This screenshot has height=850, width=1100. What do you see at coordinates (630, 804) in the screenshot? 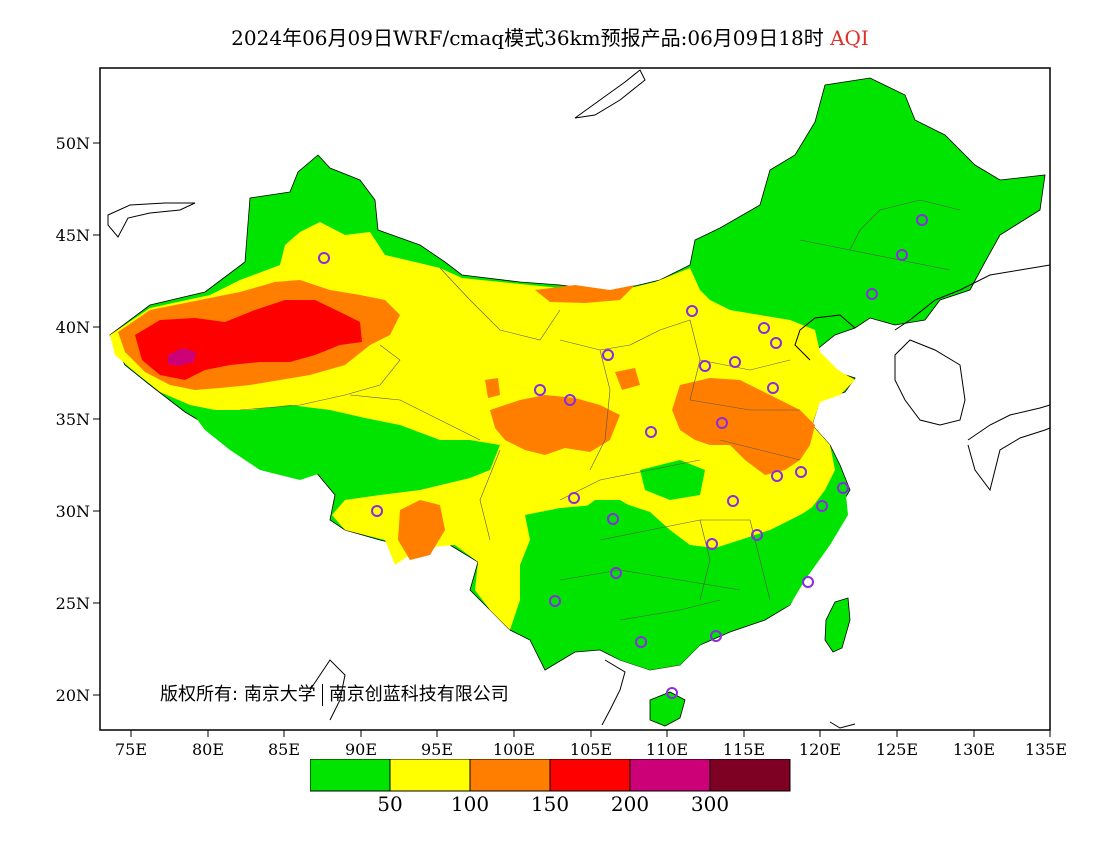
I see `legend-label: 200` at bounding box center [630, 804].